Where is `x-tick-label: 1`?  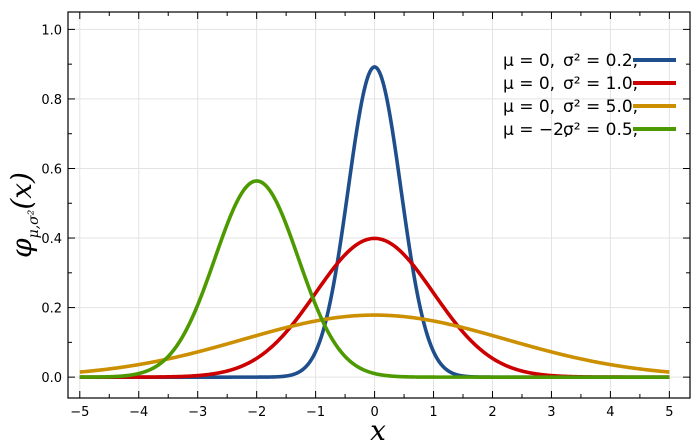
x-tick-label: 1 is located at coordinates (433, 412).